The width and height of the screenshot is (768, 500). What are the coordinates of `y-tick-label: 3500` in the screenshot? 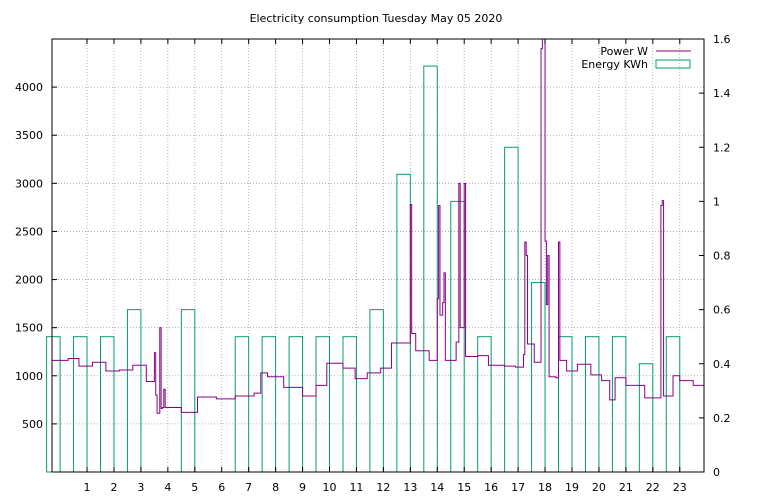 It's located at (29, 135).